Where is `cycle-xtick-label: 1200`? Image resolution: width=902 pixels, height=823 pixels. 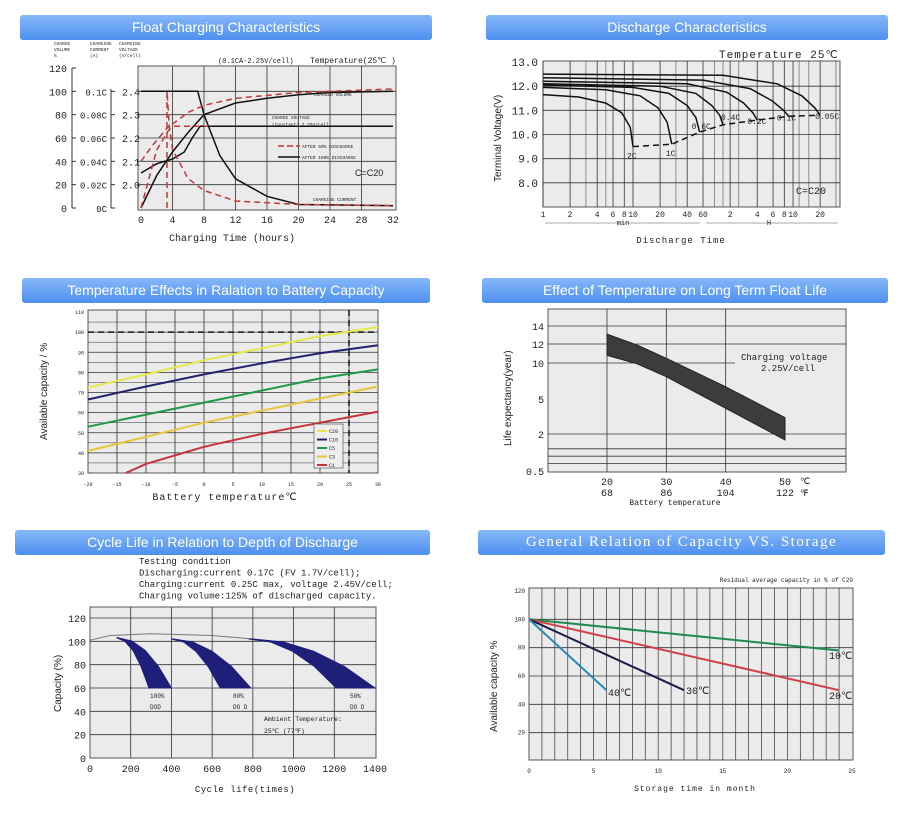
cycle-xtick-label: 1200 is located at coordinates (334, 770).